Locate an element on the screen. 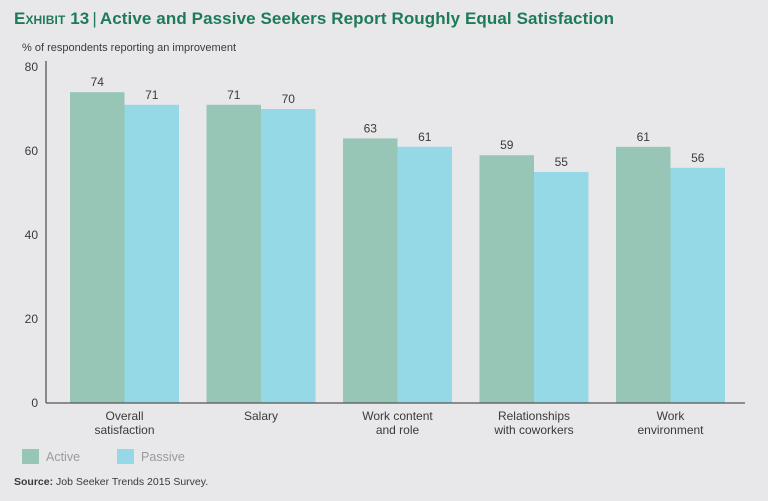  x-tick-label: and role is located at coordinates (398, 430).